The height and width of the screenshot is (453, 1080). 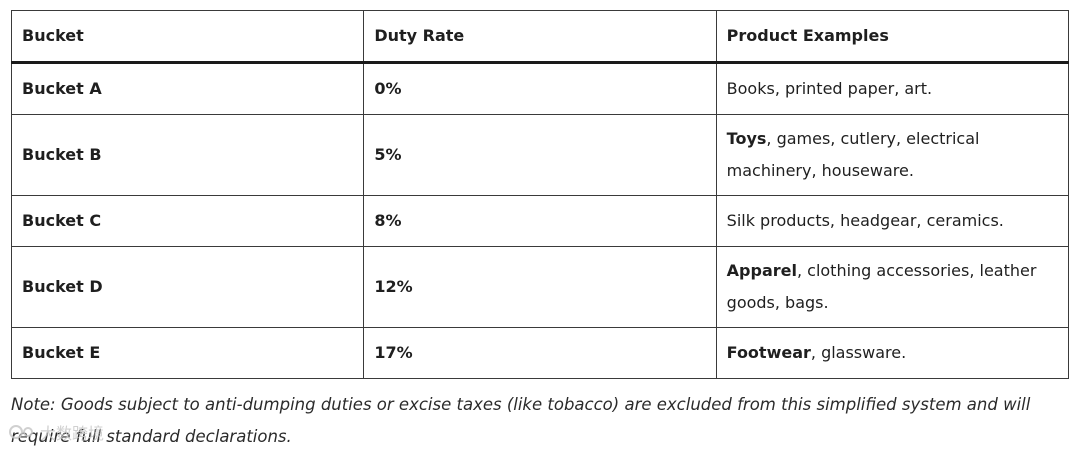 What do you see at coordinates (187, 287) in the screenshot?
I see `table-cell: Bucket D` at bounding box center [187, 287].